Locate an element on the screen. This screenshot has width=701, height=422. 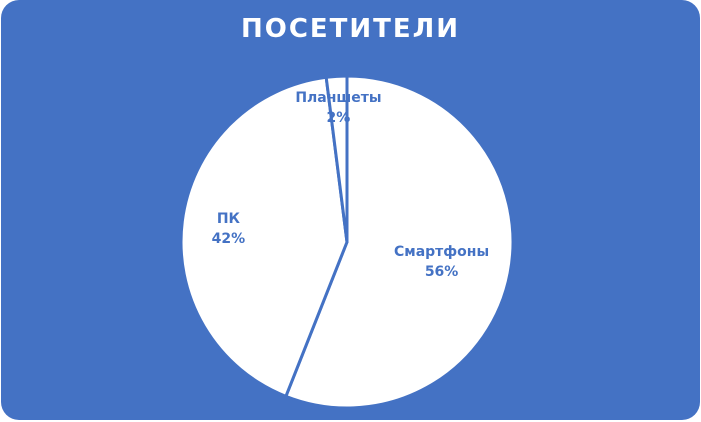
chart-title: ПОСЕТИТЕЛИ is located at coordinates (350, 29).